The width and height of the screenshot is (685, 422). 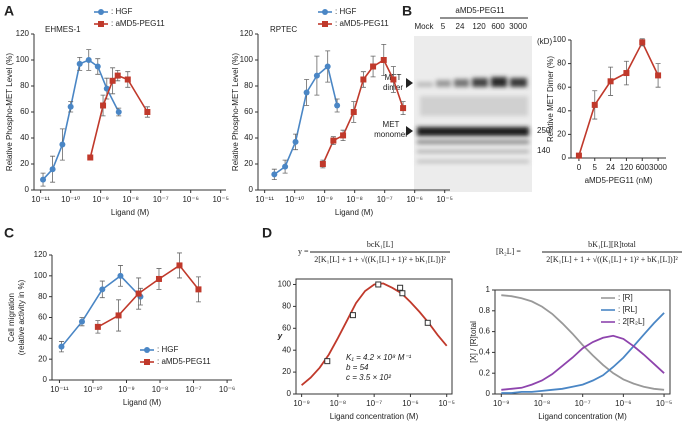 What do you see at coordinates (283, 29) in the screenshot?
I see `chart-title: RPTEC` at bounding box center [283, 29].